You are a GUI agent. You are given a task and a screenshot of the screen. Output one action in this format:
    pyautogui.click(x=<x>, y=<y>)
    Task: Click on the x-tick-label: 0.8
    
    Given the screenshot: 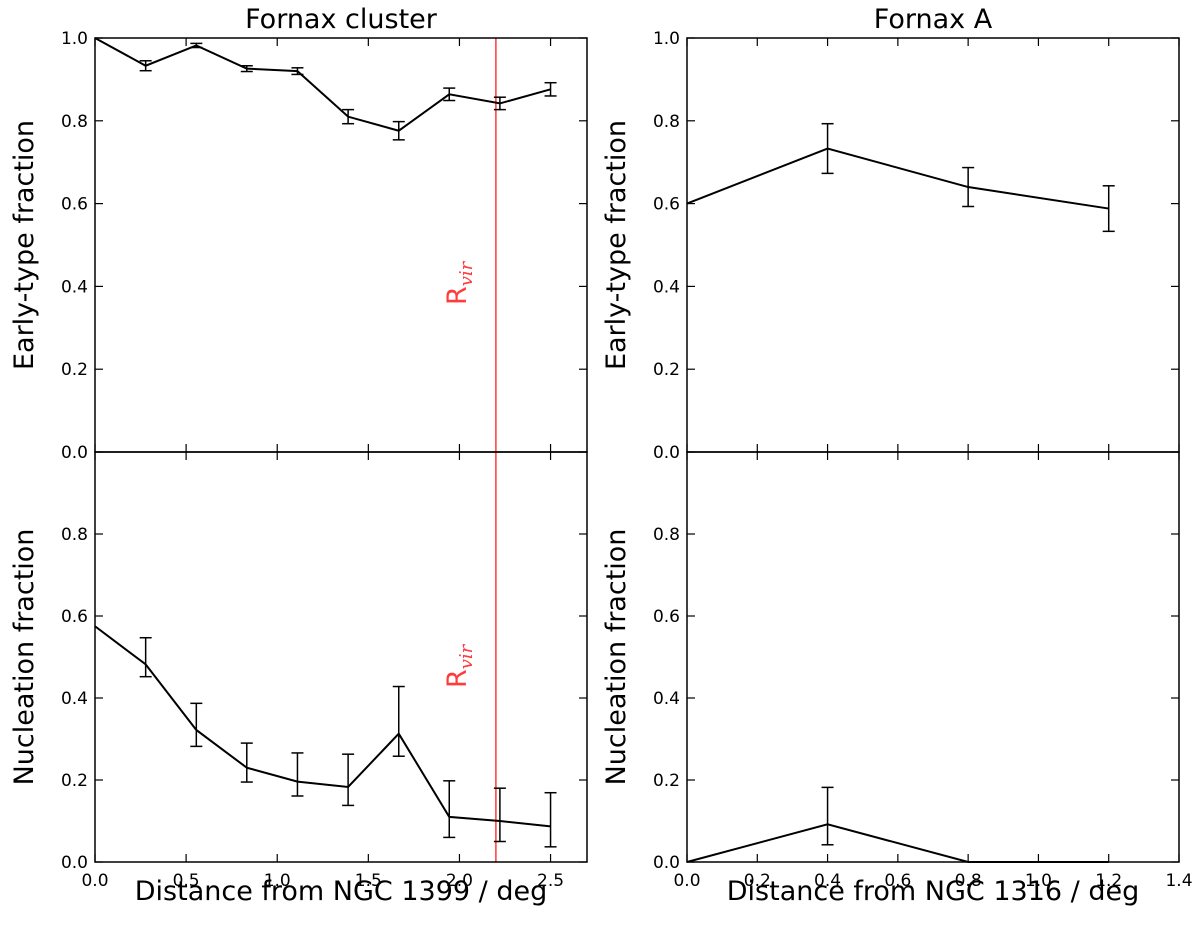 What is the action you would take?
    pyautogui.click(x=968, y=881)
    